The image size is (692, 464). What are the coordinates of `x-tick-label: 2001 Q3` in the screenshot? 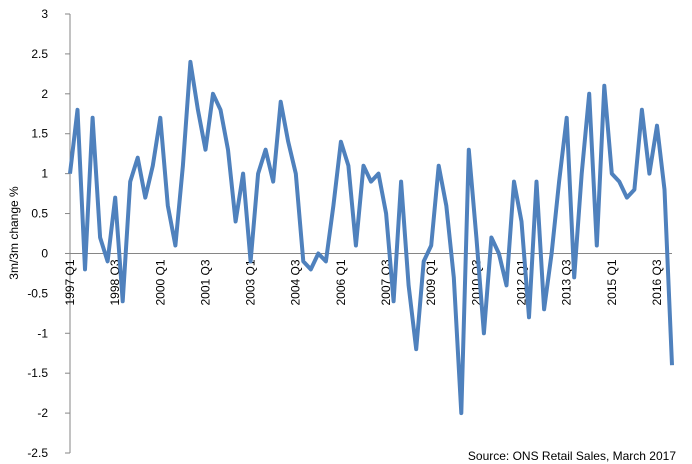 It's located at (205, 282).